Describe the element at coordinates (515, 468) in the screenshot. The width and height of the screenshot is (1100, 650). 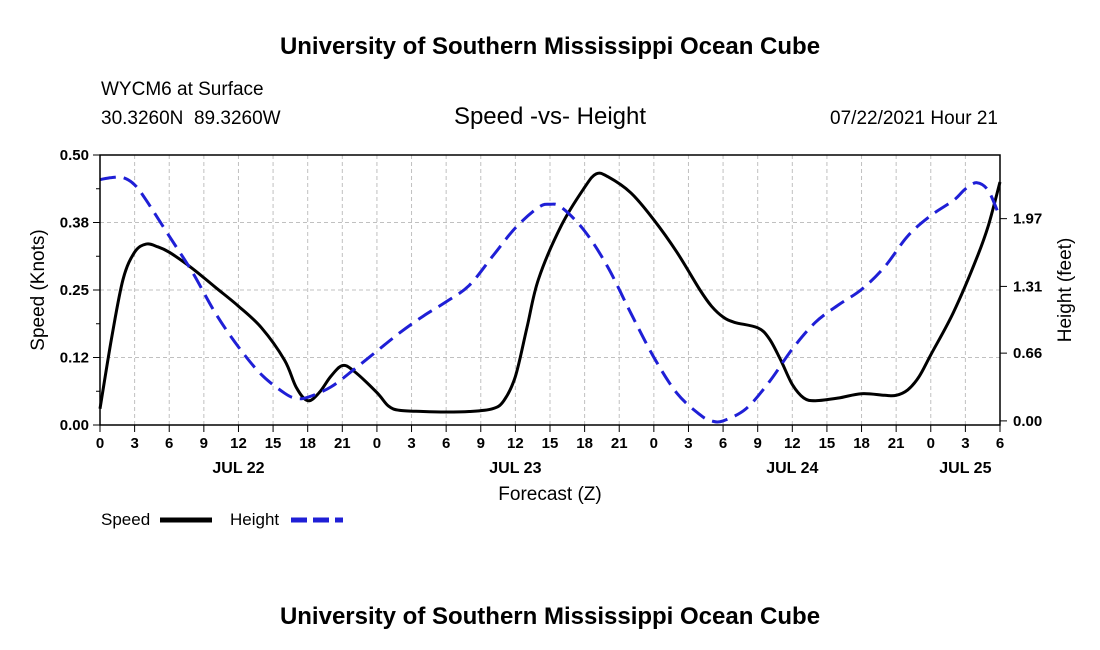
I see `date-label: JUL 23` at that location.